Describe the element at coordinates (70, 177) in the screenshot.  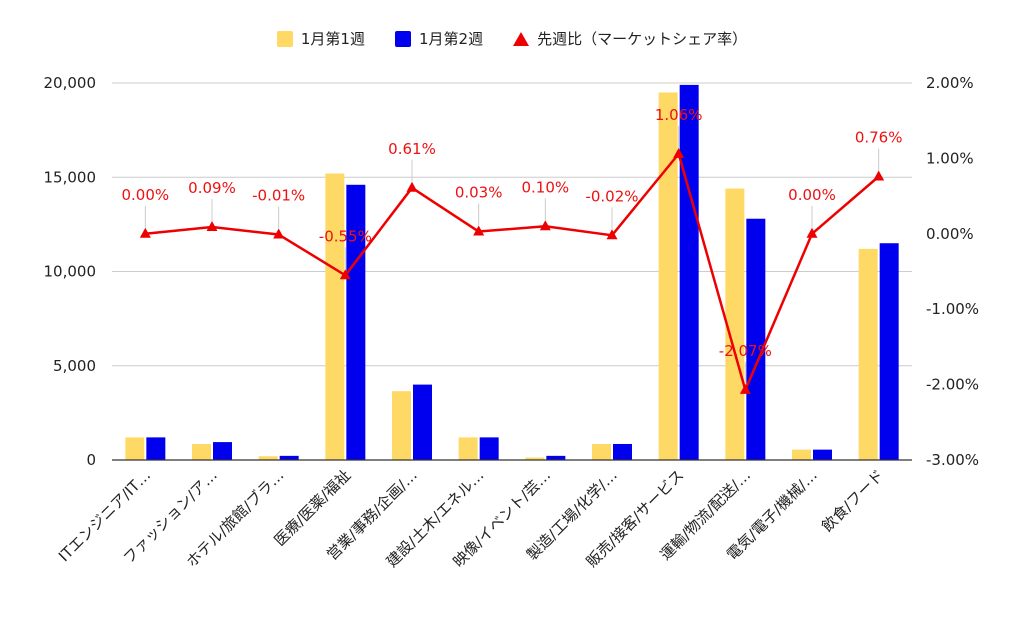
I see `left-axis-tick-label: 15,000` at that location.